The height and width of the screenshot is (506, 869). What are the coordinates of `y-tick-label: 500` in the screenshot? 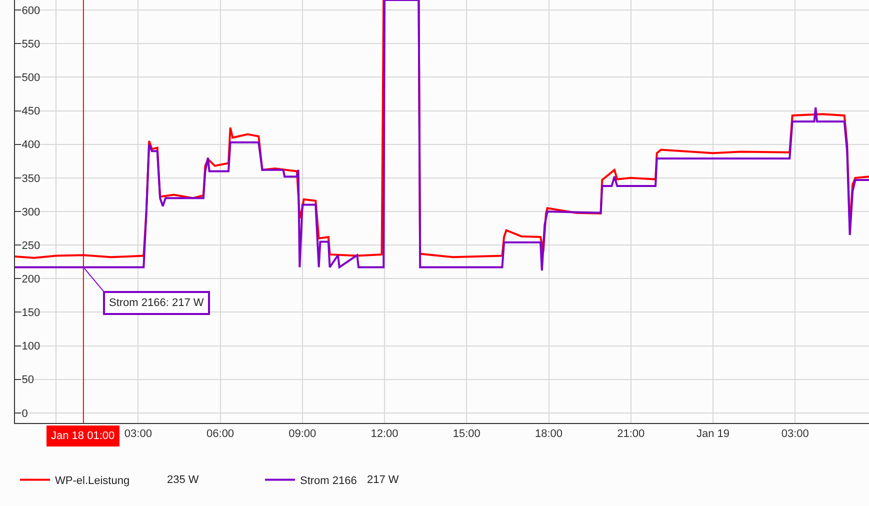 It's located at (31, 78).